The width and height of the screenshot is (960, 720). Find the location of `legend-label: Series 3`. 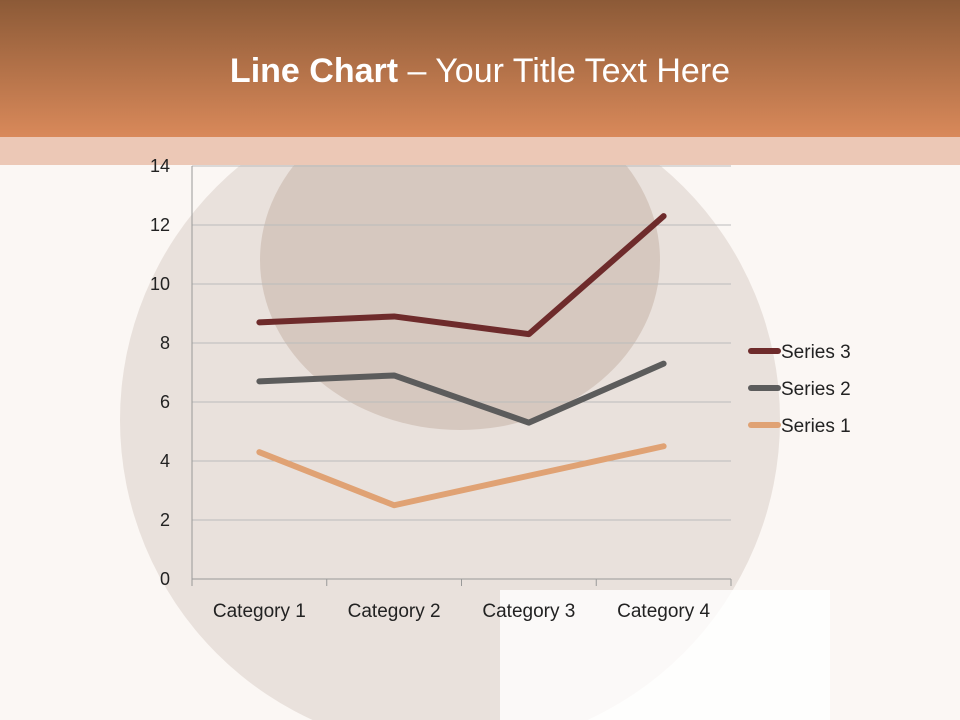

legend-label: Series 3 is located at coordinates (816, 352).